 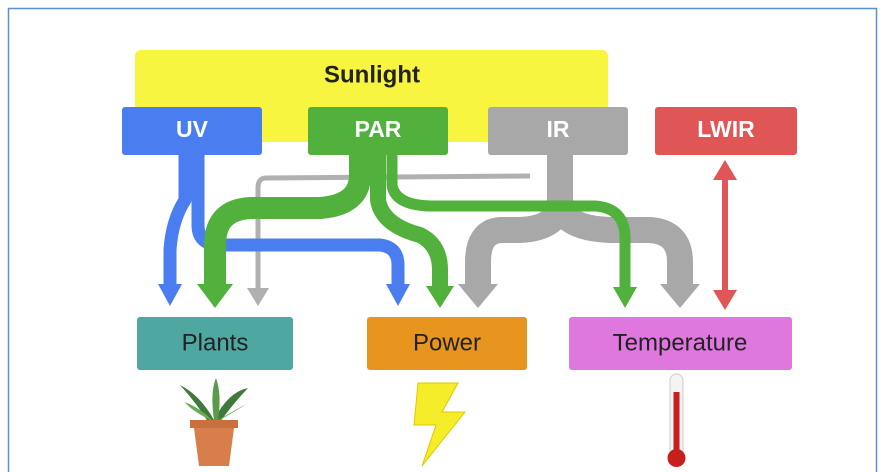 What do you see at coordinates (372, 74) in the screenshot?
I see `sunlight-label: Sunlight` at bounding box center [372, 74].